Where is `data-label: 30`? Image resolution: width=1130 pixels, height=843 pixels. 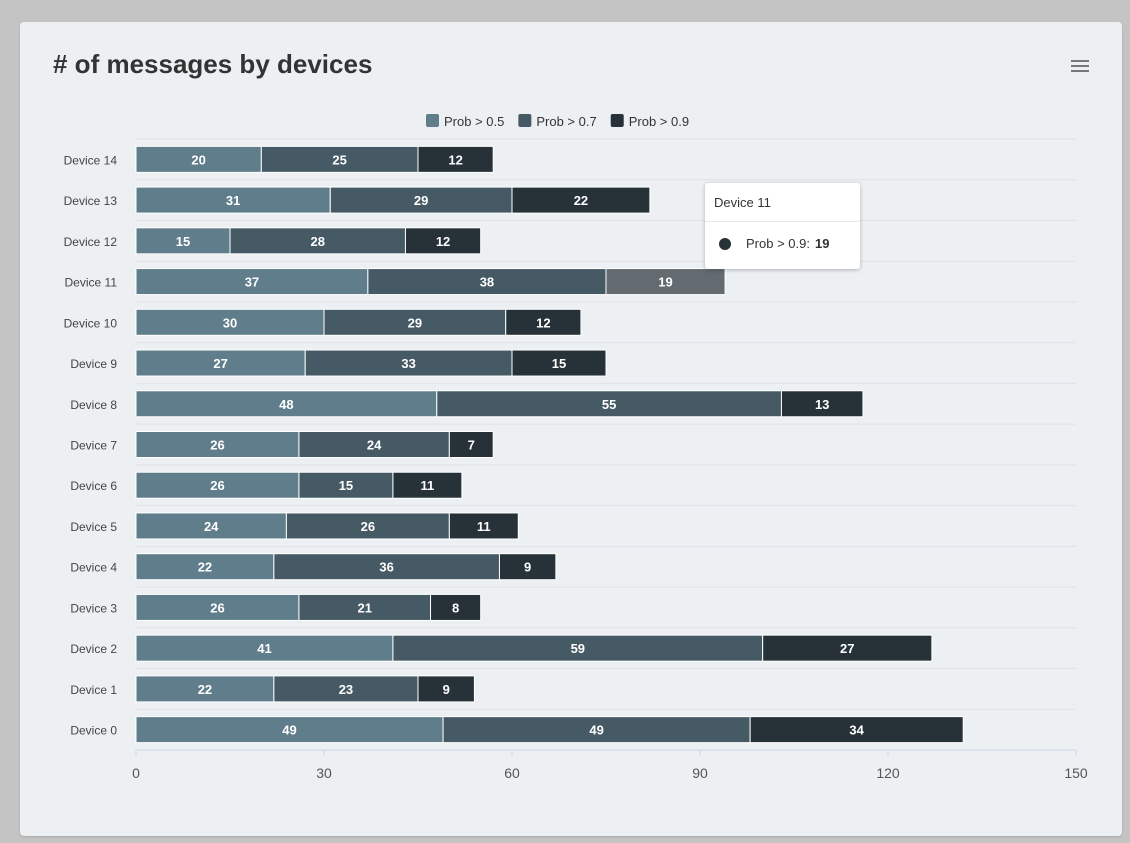
data-label: 30 is located at coordinates (230, 322).